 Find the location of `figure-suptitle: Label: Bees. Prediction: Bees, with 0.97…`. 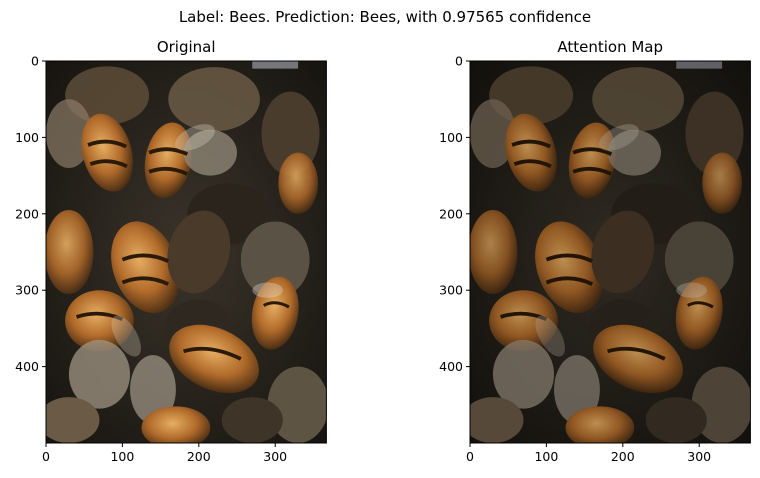

figure-suptitle: Label: Bees. Prediction: Bees, with 0.97… is located at coordinates (385, 17).